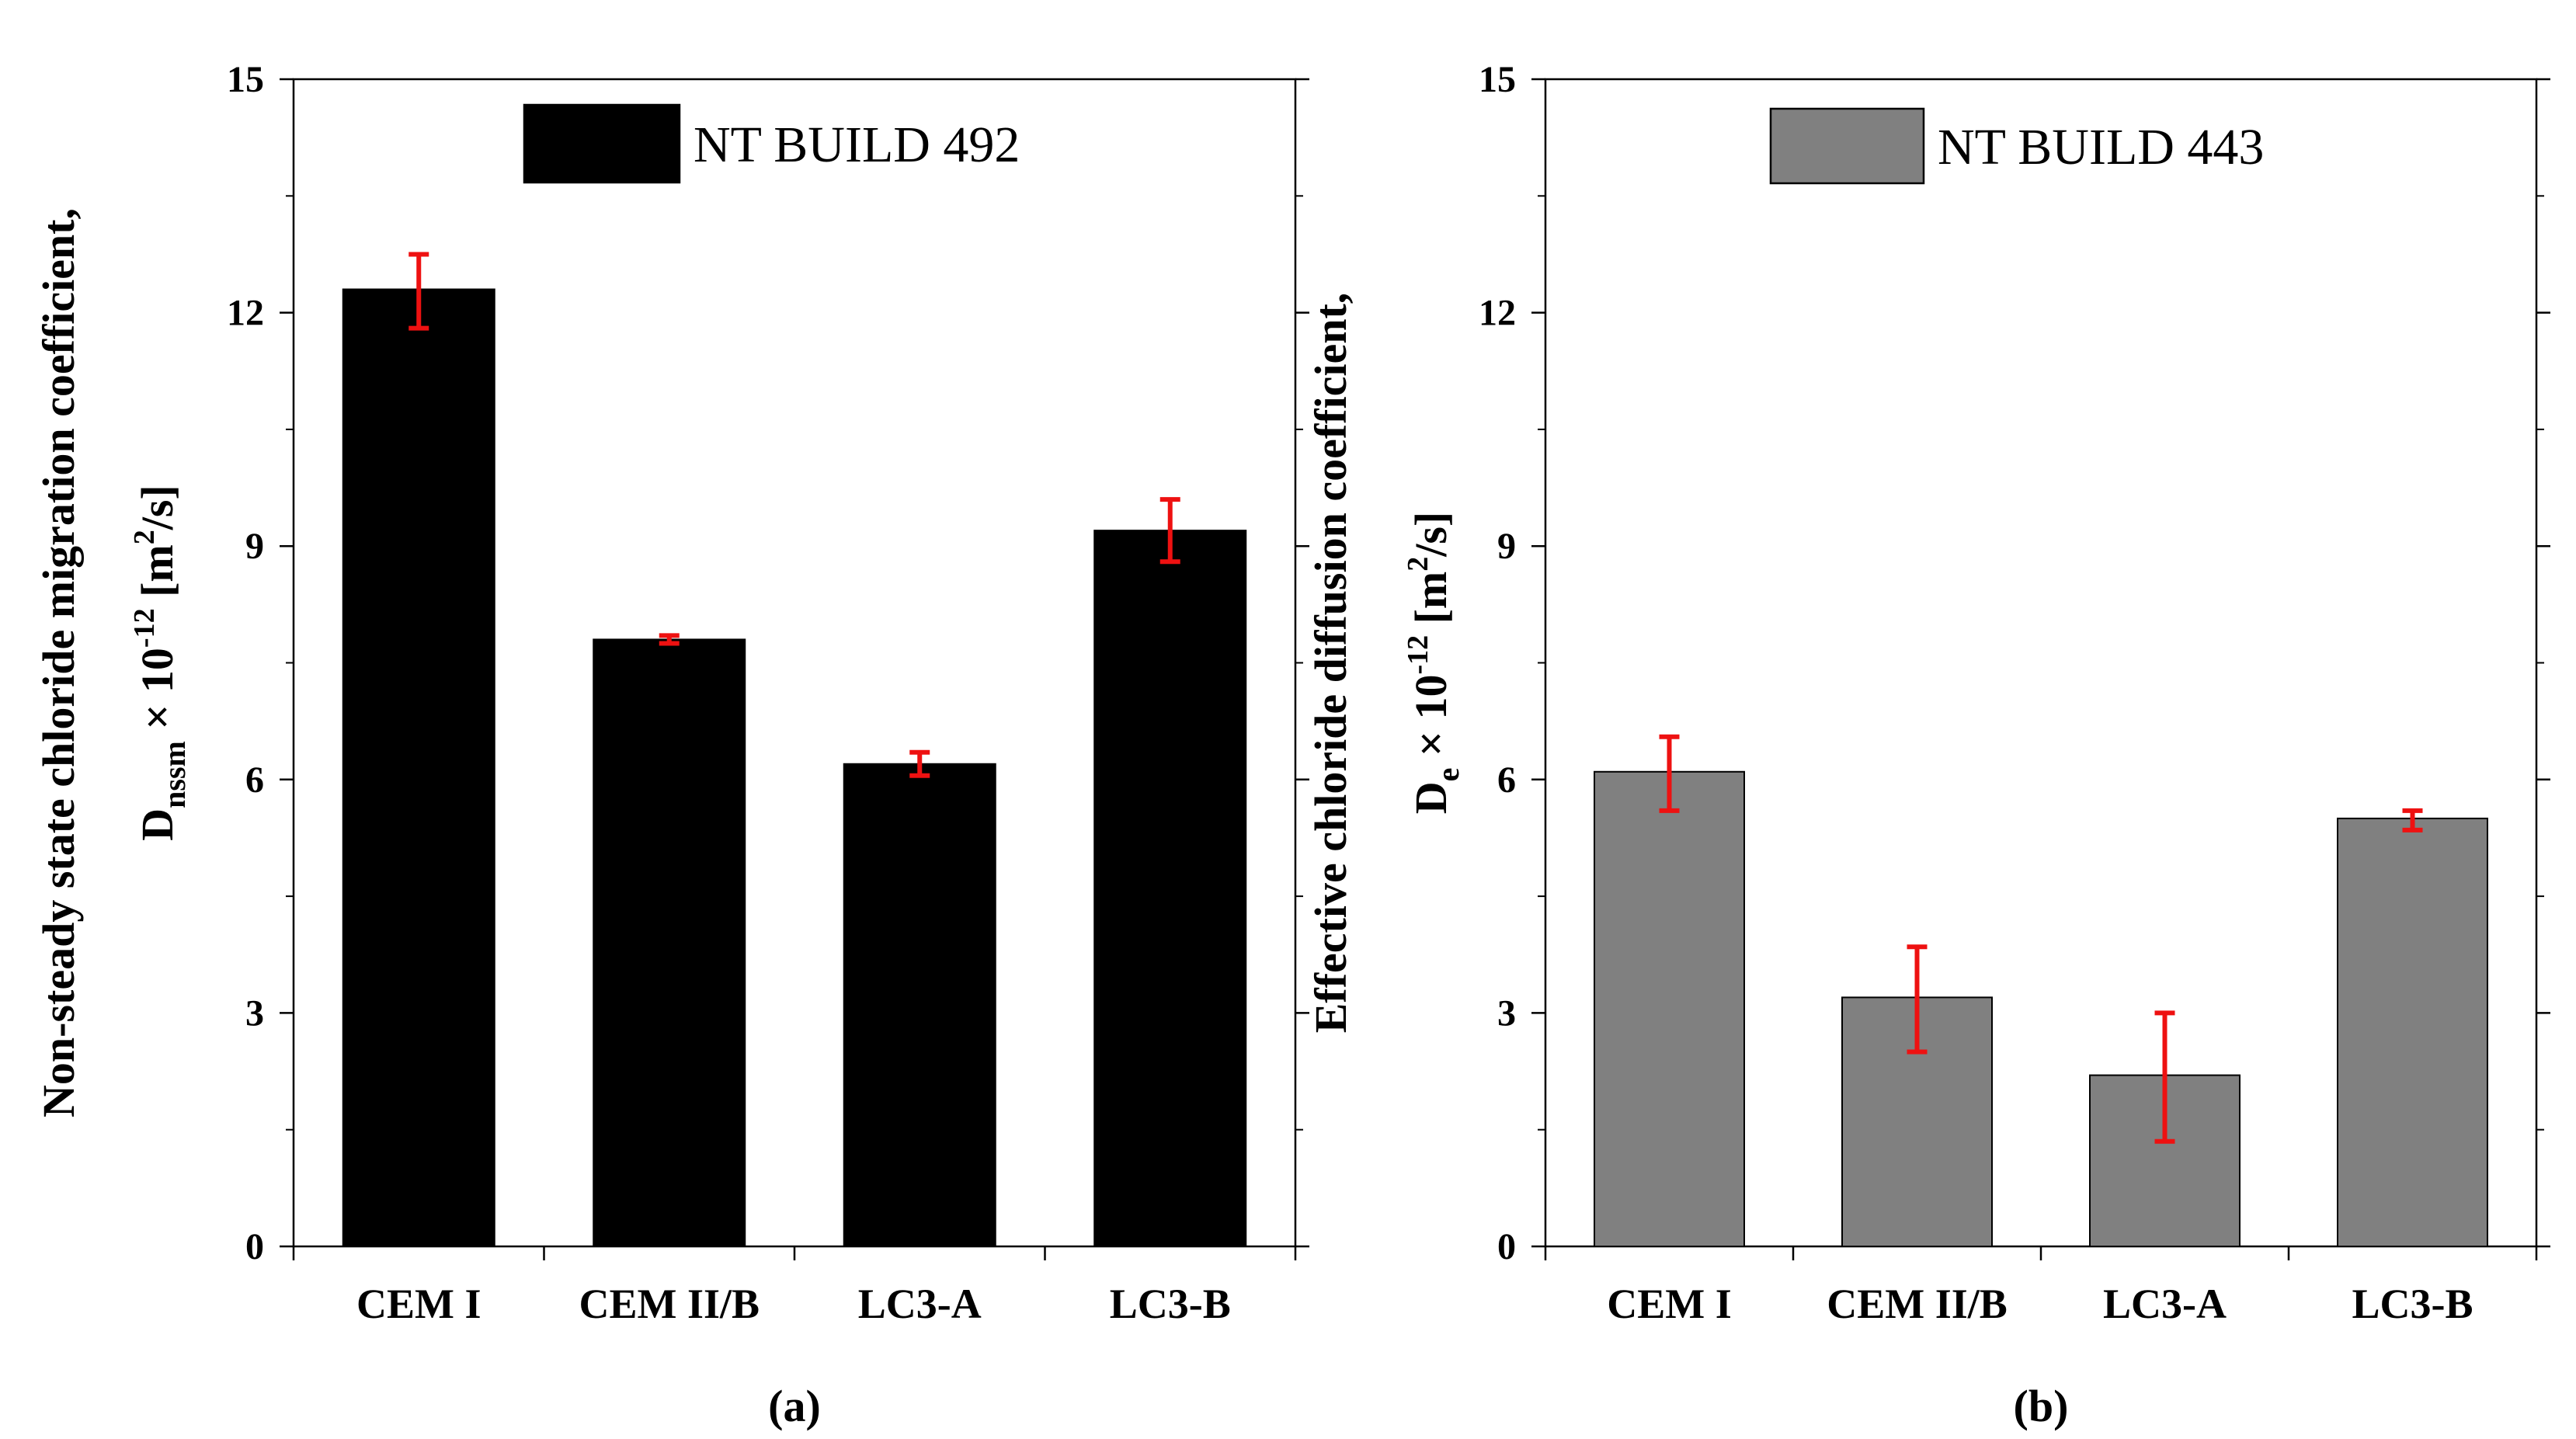 This screenshot has height=1439, width=2576. What do you see at coordinates (1448, 775) in the screenshot?
I see `ylabel-subscript: e` at bounding box center [1448, 775].